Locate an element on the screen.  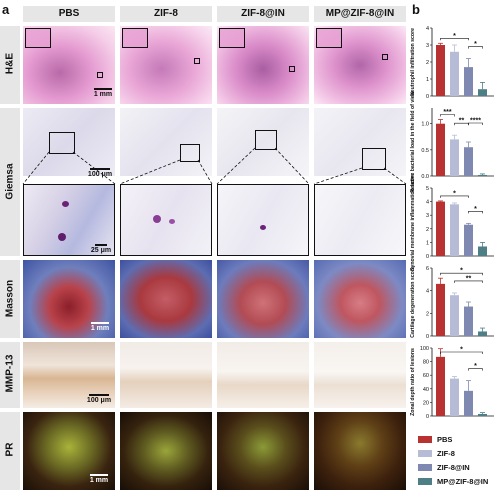
zoom-connectors is located at coordinates (214, 166).